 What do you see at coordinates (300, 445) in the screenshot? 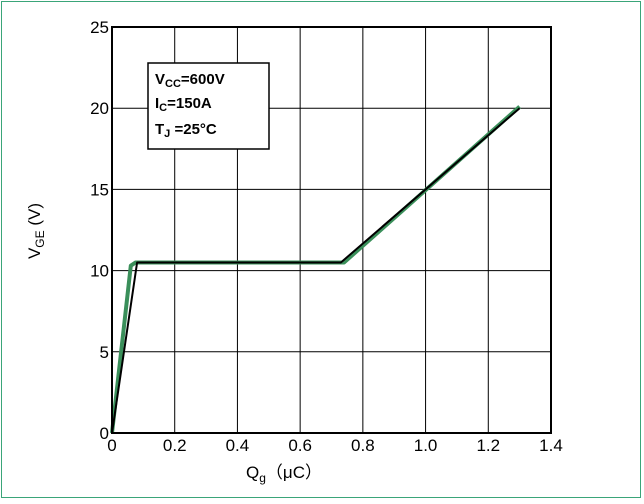
I see `x-tick-label: 0.6` at bounding box center [300, 445].